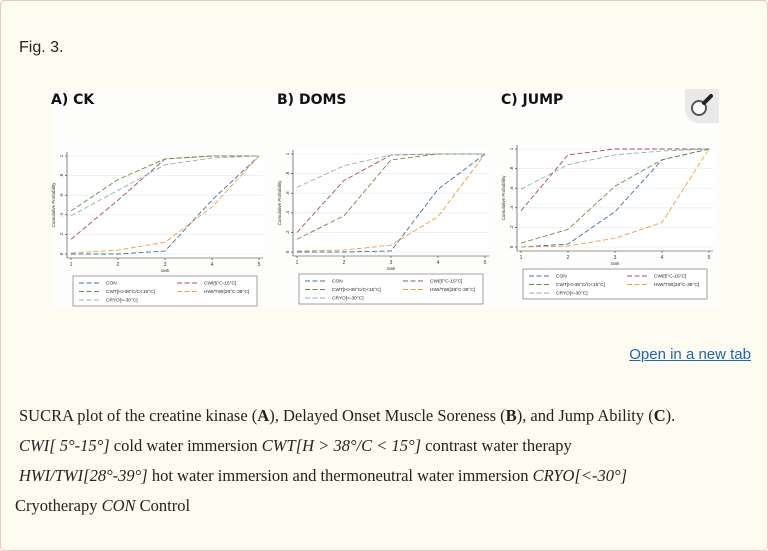  What do you see at coordinates (496, 445) in the screenshot?
I see `caption-text: contrast water therapy` at bounding box center [496, 445].